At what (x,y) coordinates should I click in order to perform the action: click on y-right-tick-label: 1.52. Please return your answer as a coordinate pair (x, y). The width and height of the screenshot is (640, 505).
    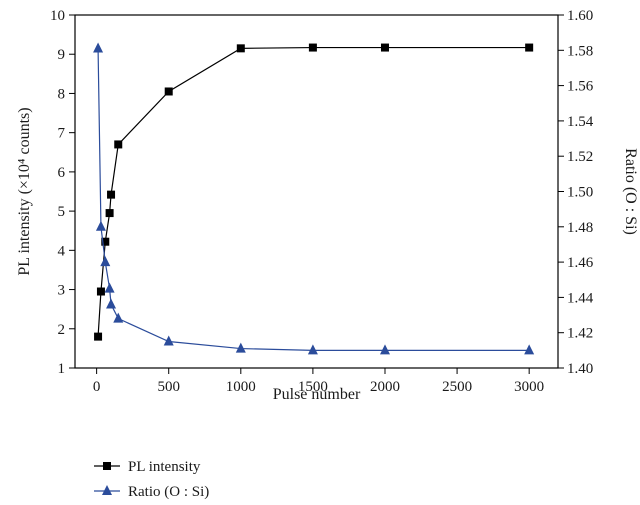
    Looking at the image, I should click on (580, 157).